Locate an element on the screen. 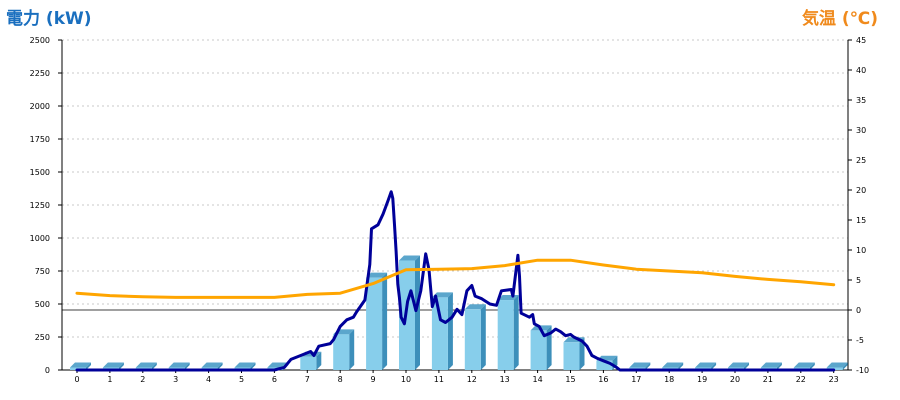  right-tick-label: 30 is located at coordinates (861, 130).